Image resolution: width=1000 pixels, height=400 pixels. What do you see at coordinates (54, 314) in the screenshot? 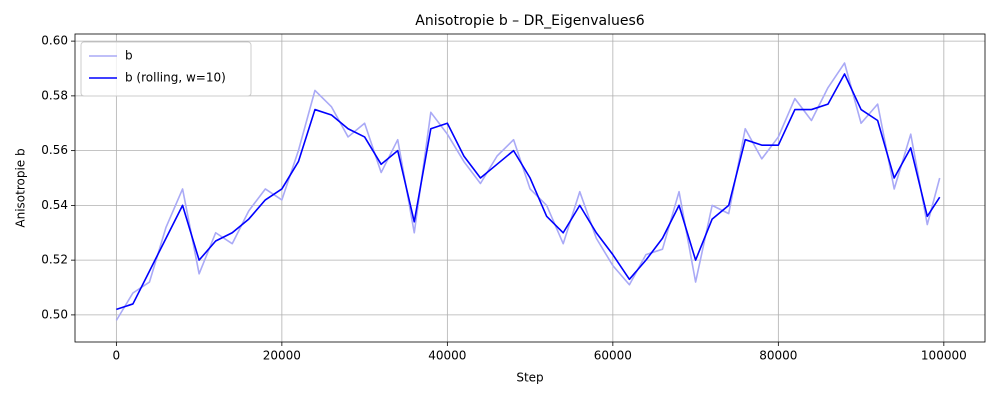
I see `y-tick-label: 0.50` at bounding box center [54, 314].